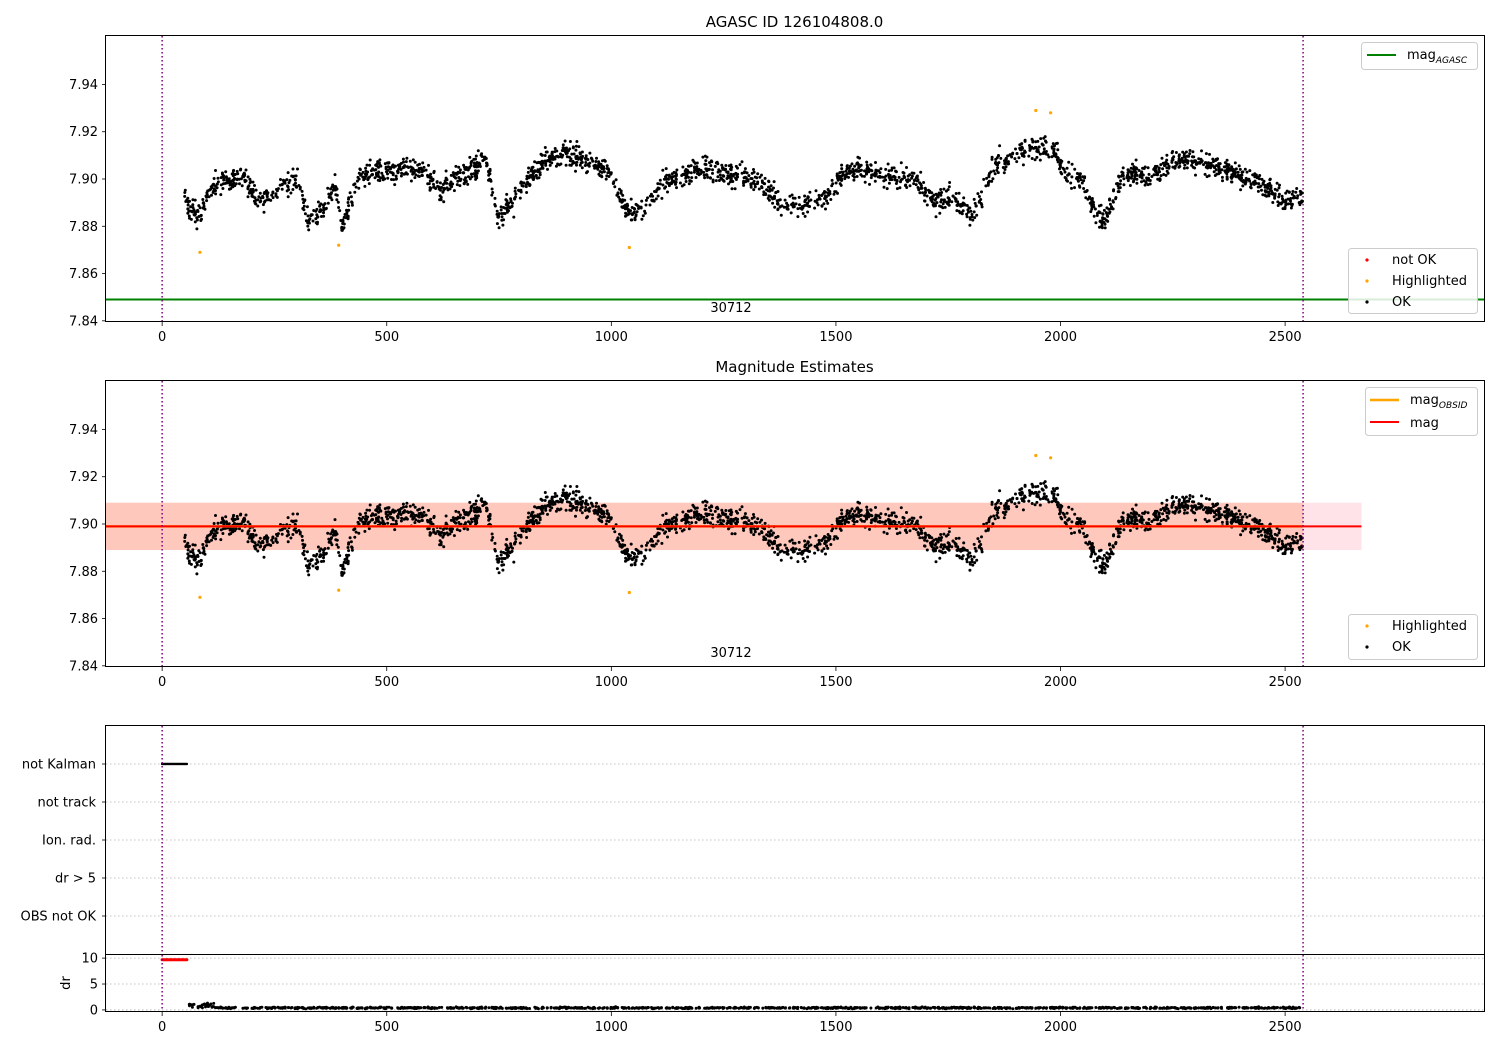  Describe the element at coordinates (162, 337) in the screenshot. I see `x-tick-label: 0` at that location.